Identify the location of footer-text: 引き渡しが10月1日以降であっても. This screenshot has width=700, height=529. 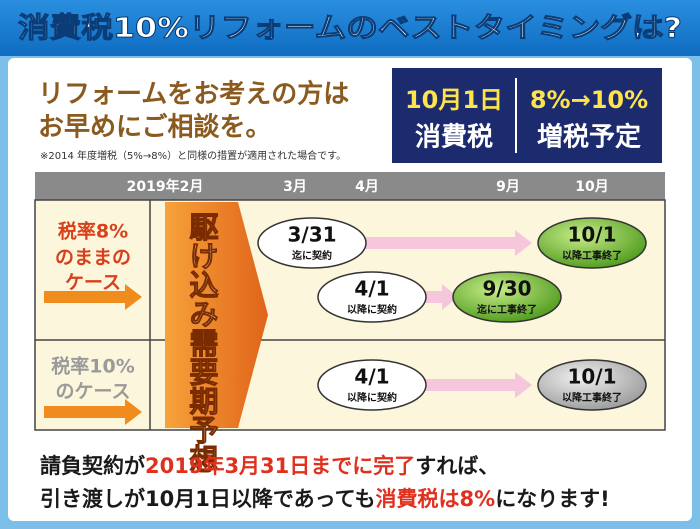
(208, 499).